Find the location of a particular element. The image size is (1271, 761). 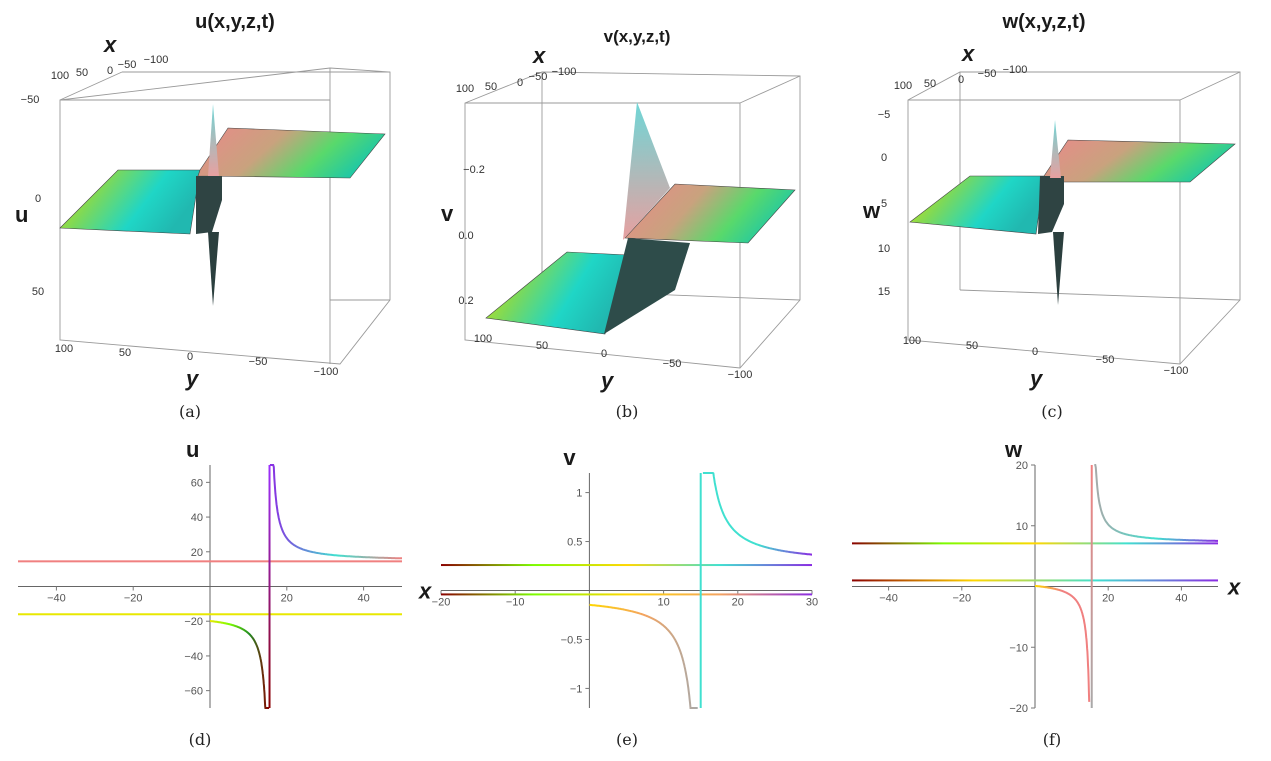

panel-c-ztick: 5 is located at coordinates (884, 204).